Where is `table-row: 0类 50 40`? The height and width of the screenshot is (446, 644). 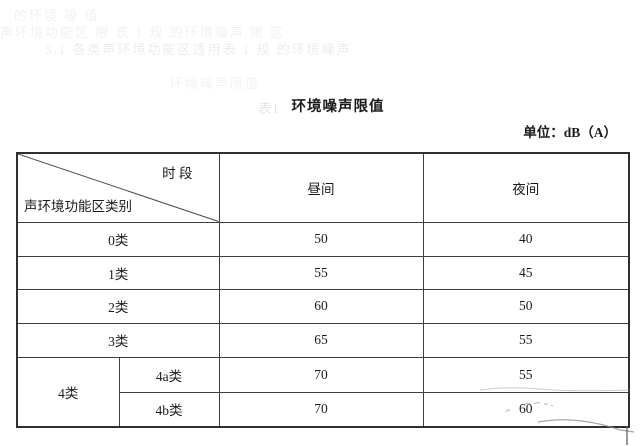
table-row: 0类 50 40 is located at coordinates (323, 239).